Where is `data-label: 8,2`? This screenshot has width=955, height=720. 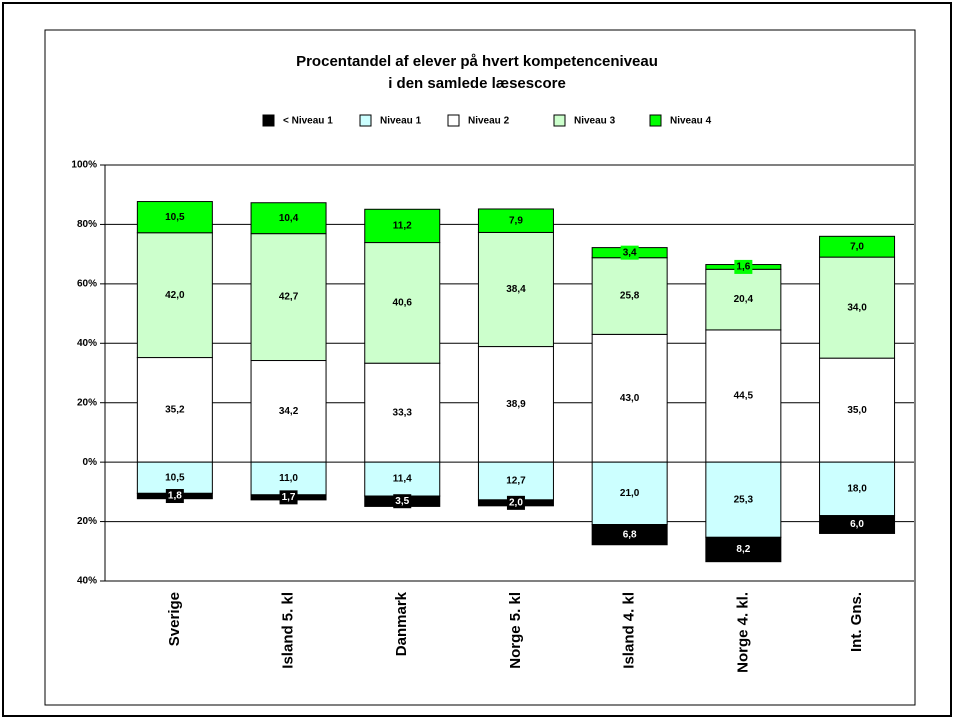 data-label: 8,2 is located at coordinates (743, 549).